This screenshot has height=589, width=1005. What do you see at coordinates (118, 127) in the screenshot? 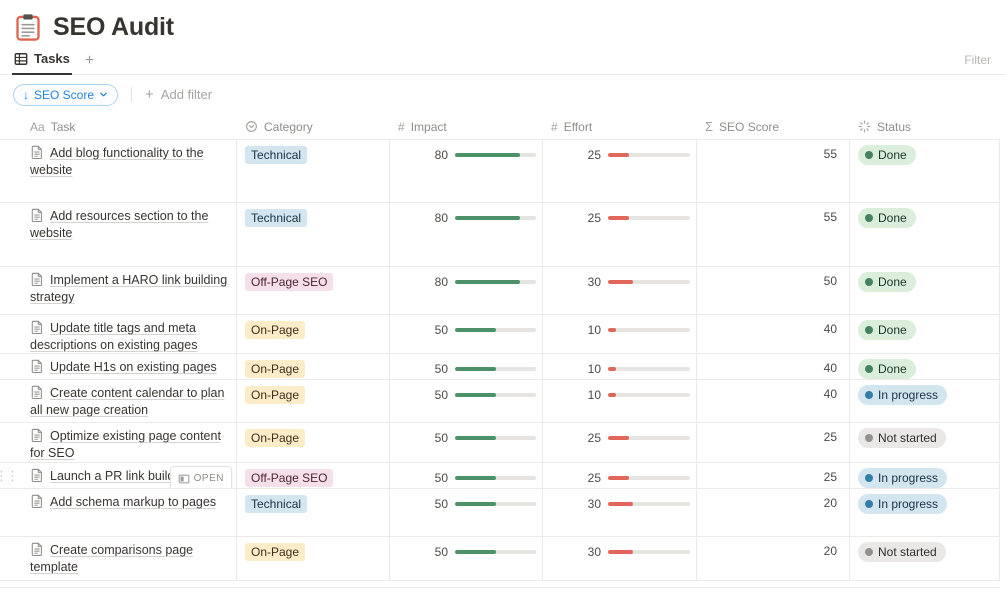
I see `column-header-task: Aa Task` at bounding box center [118, 127].